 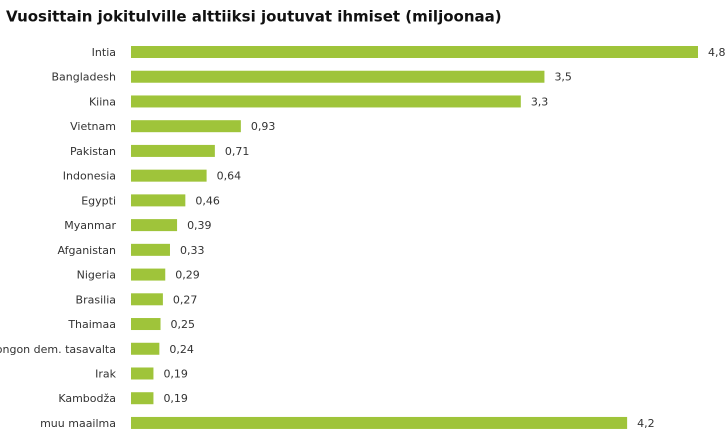 I want to click on y-tick-label: Kongon dem. tasavalta, so click(x=58, y=349).